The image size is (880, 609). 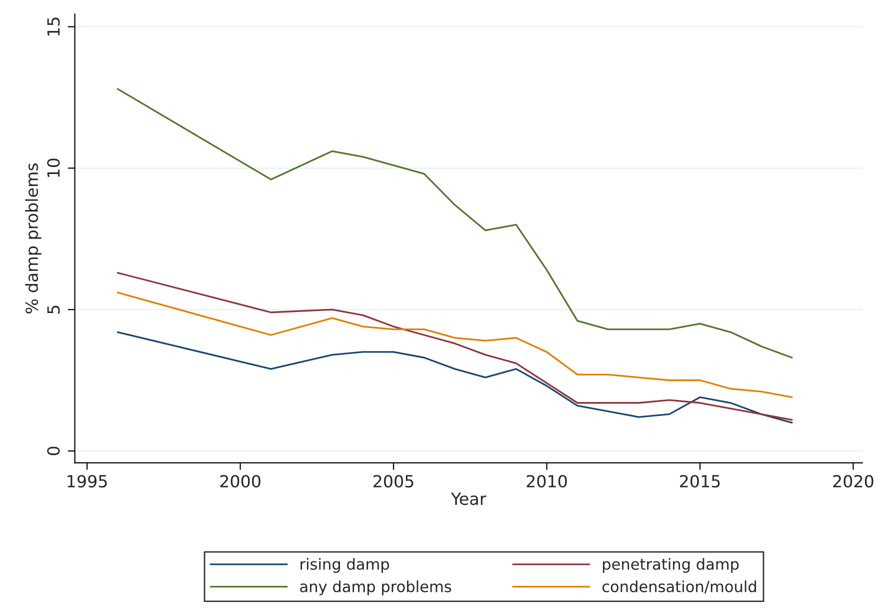 I want to click on y-tick-label: 15, so click(x=53, y=27).